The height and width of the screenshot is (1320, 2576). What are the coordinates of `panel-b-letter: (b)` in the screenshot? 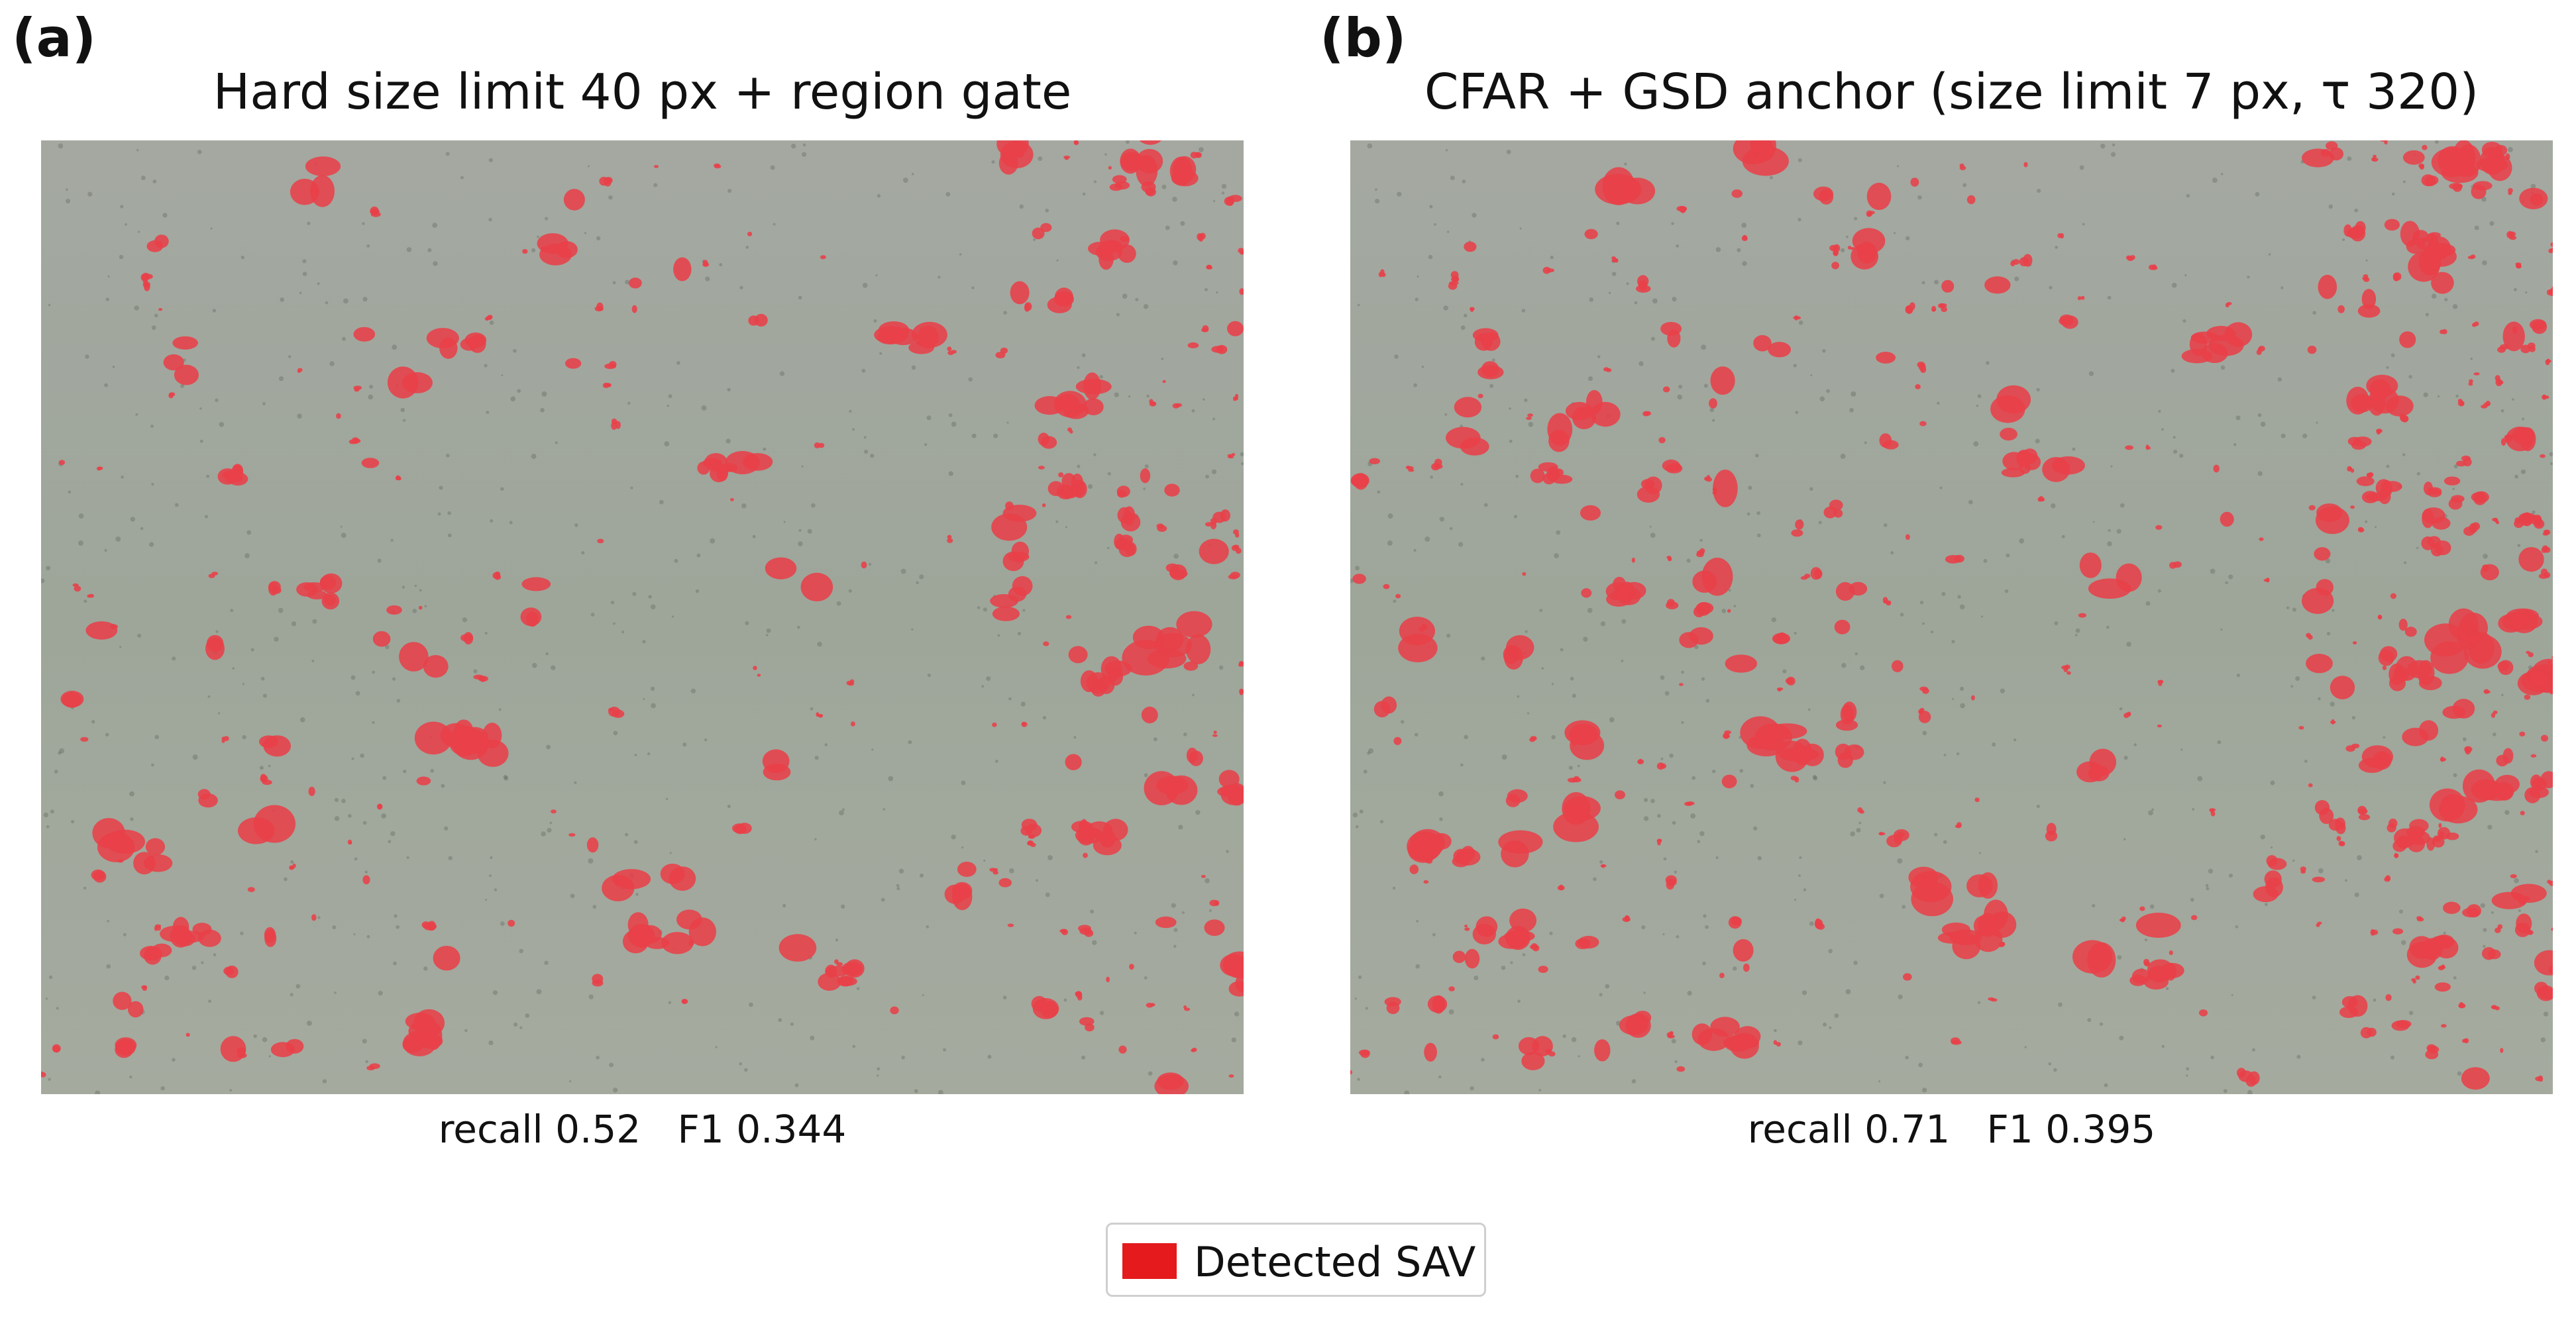 It's located at (1363, 38).